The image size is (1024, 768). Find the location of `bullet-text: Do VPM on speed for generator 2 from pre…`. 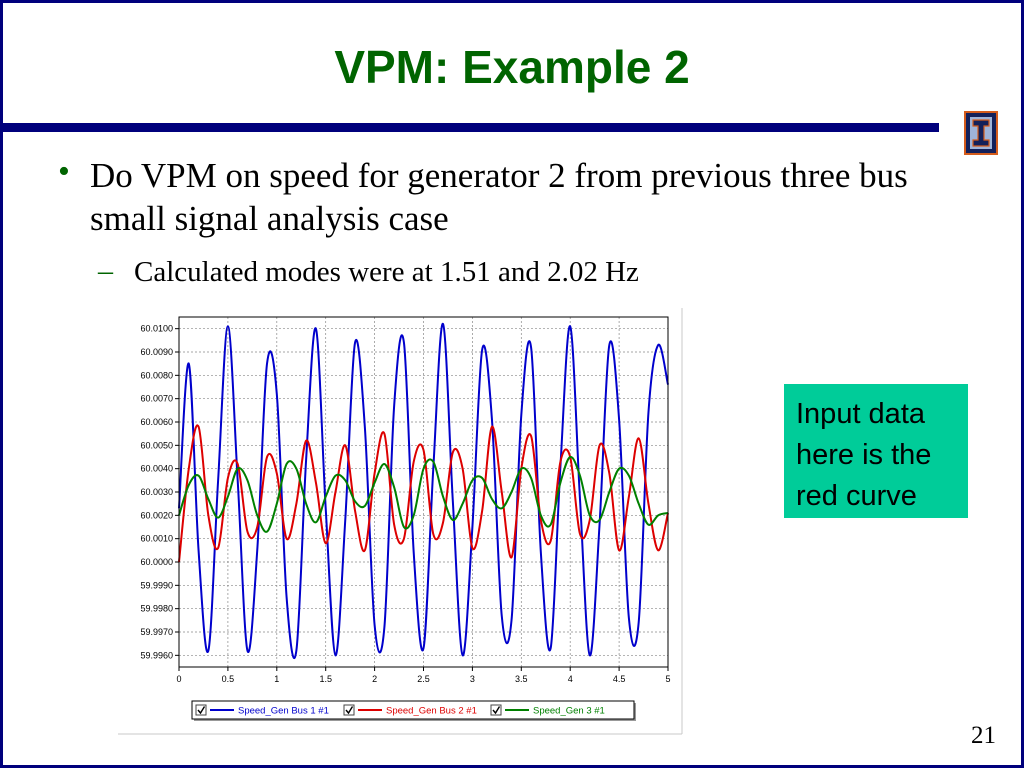

bullet-text: Do VPM on speed for generator 2 from pre… is located at coordinates (499, 197).